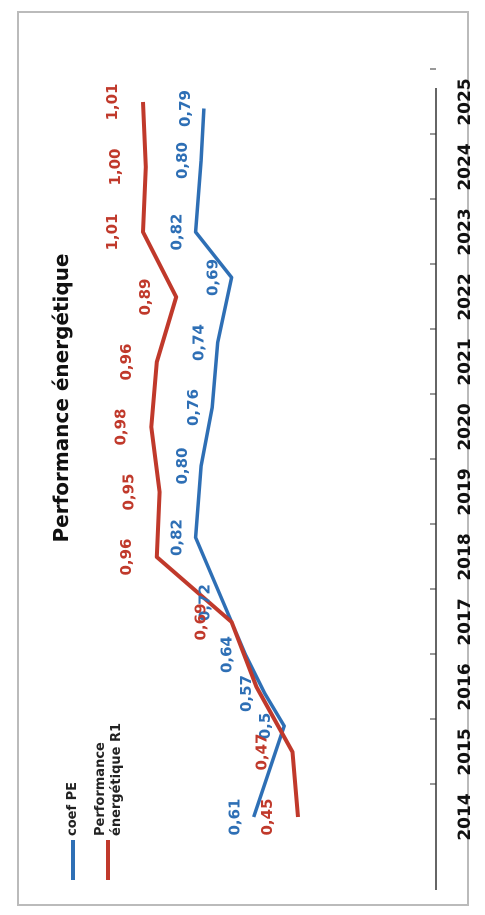 This screenshot has width=485, height=915. Describe the element at coordinates (267, 816) in the screenshot. I see `data-label-performance-r1: 0,45` at that location.